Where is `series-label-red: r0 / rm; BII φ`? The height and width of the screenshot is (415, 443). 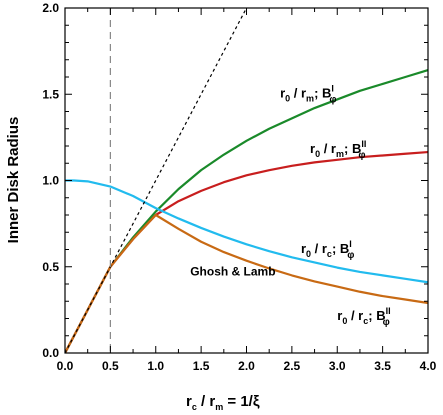
series-label-red: r0 / rm; BII φ is located at coordinates (338, 150).